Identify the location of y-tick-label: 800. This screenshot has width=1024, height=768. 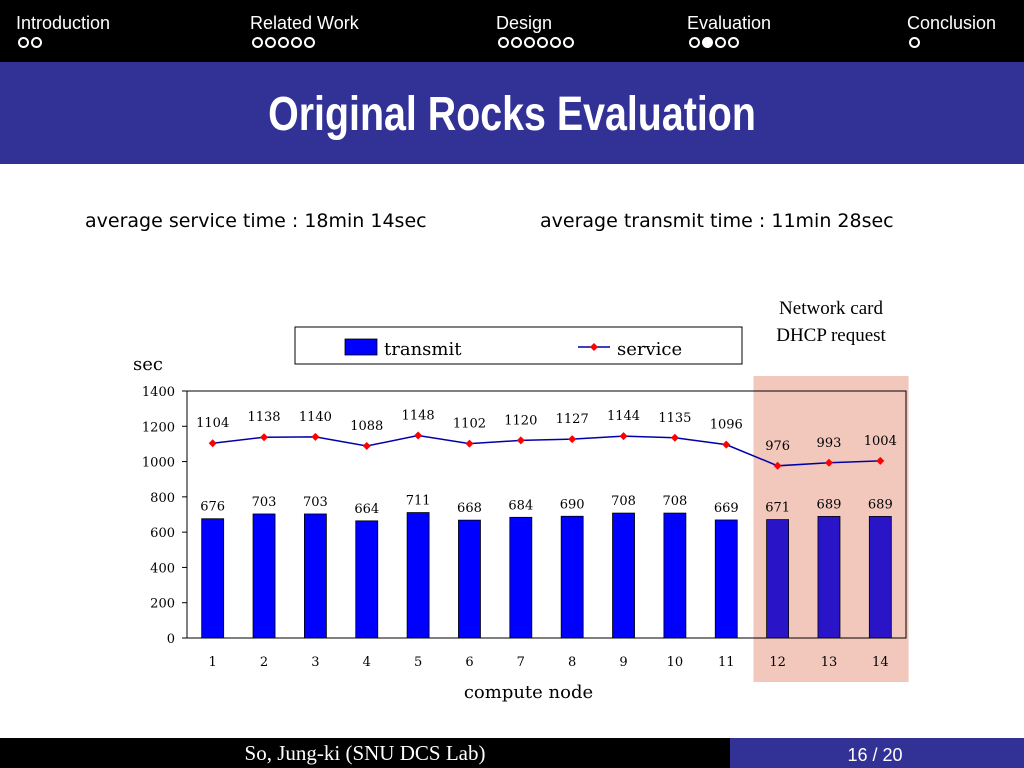
(162, 498).